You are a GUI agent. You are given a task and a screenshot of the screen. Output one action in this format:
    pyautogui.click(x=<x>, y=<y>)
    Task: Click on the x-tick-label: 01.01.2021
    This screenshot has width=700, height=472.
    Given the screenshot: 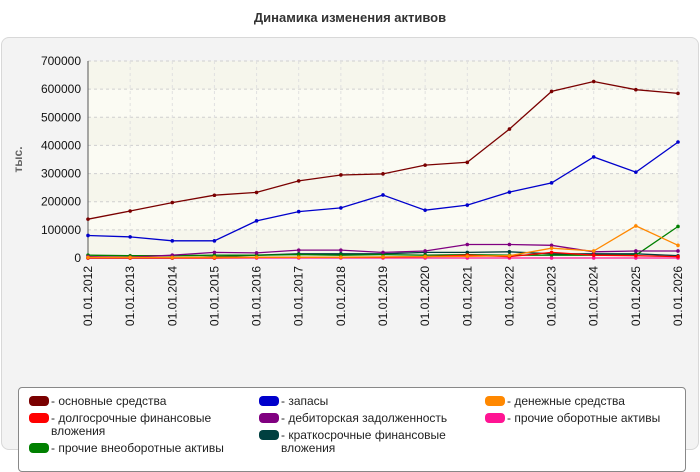 What is the action you would take?
    pyautogui.click(x=467, y=296)
    